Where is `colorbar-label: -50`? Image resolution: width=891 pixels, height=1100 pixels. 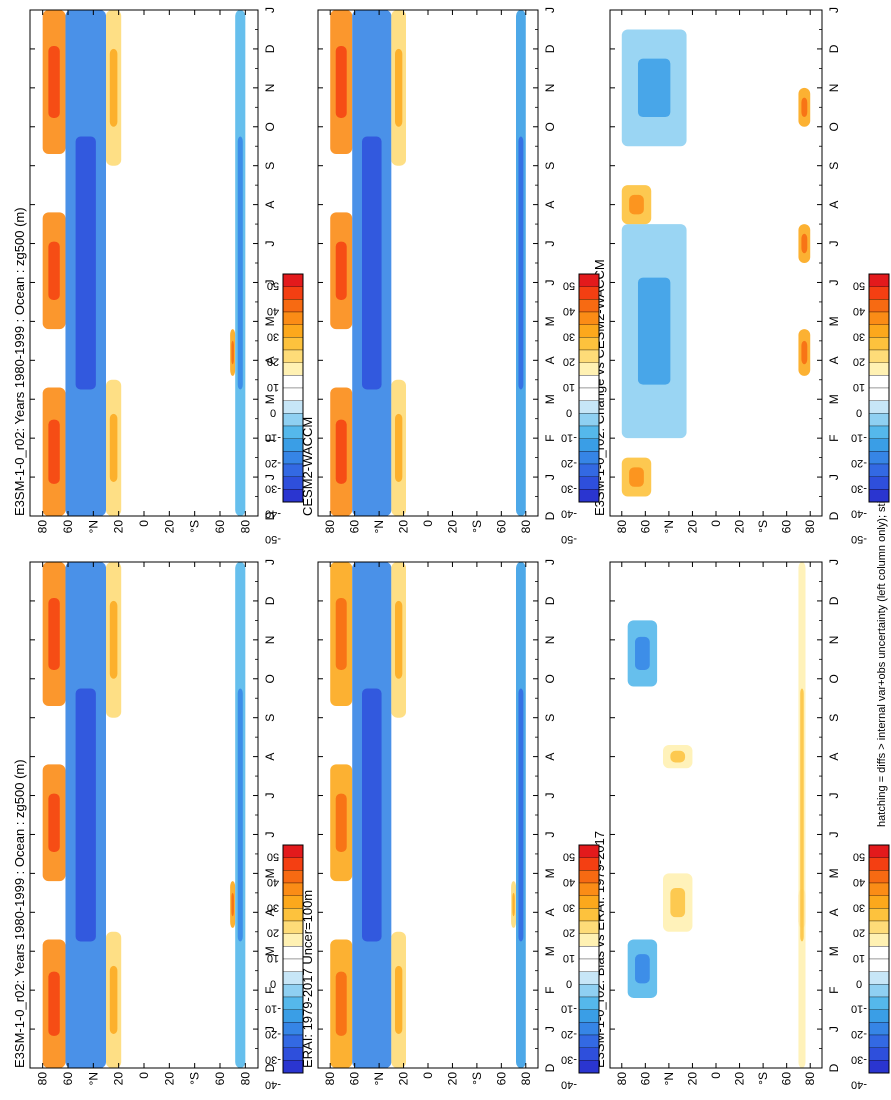
colorbar-label: -50 is located at coordinates (273, 539).